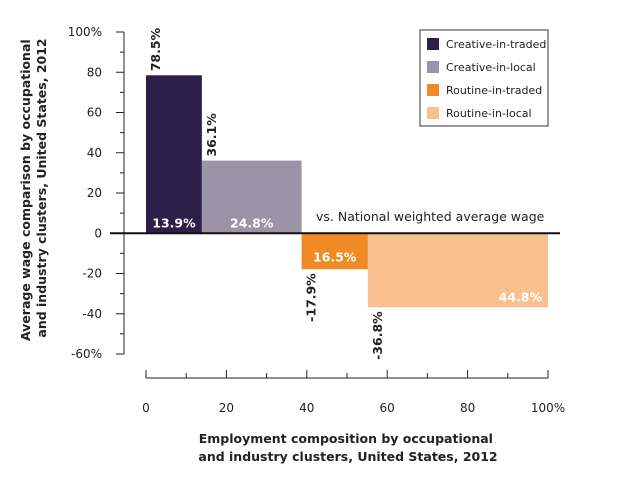  I want to click on y-tick-label: 60, so click(94, 113).